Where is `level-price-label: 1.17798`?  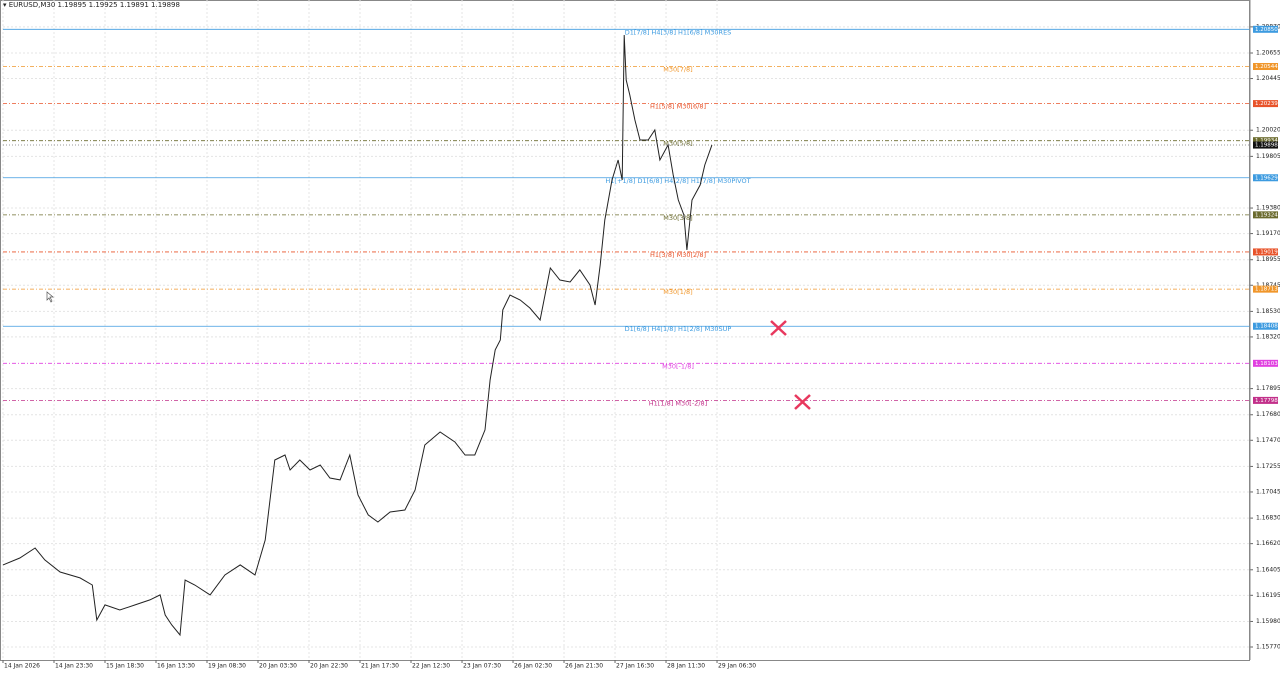 level-price-label: 1.17798 is located at coordinates (1266, 401).